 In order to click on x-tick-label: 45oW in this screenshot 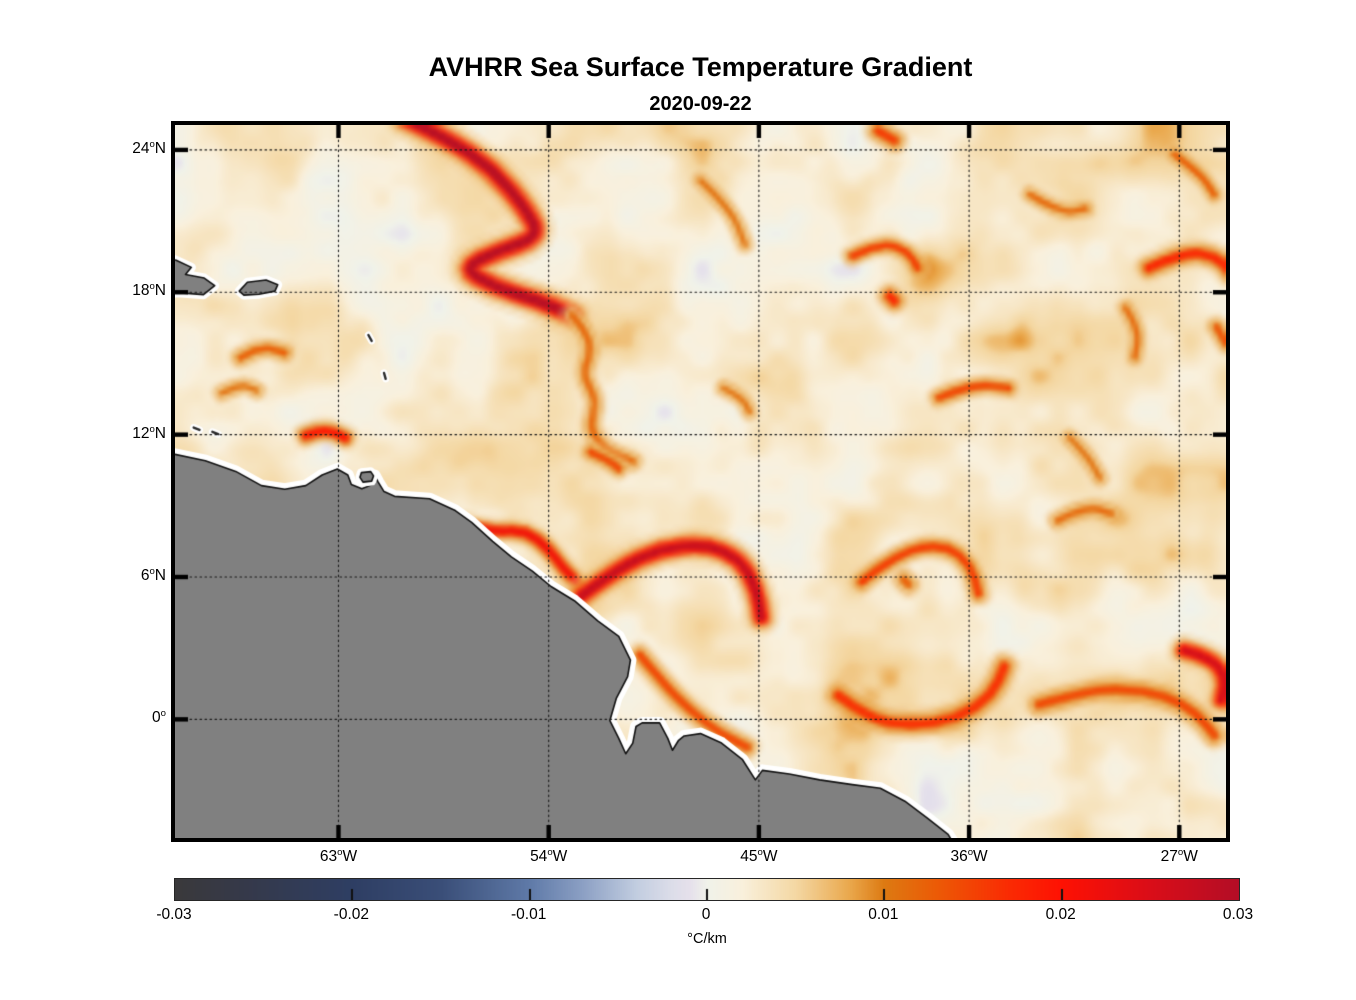, I will do `click(759, 856)`.